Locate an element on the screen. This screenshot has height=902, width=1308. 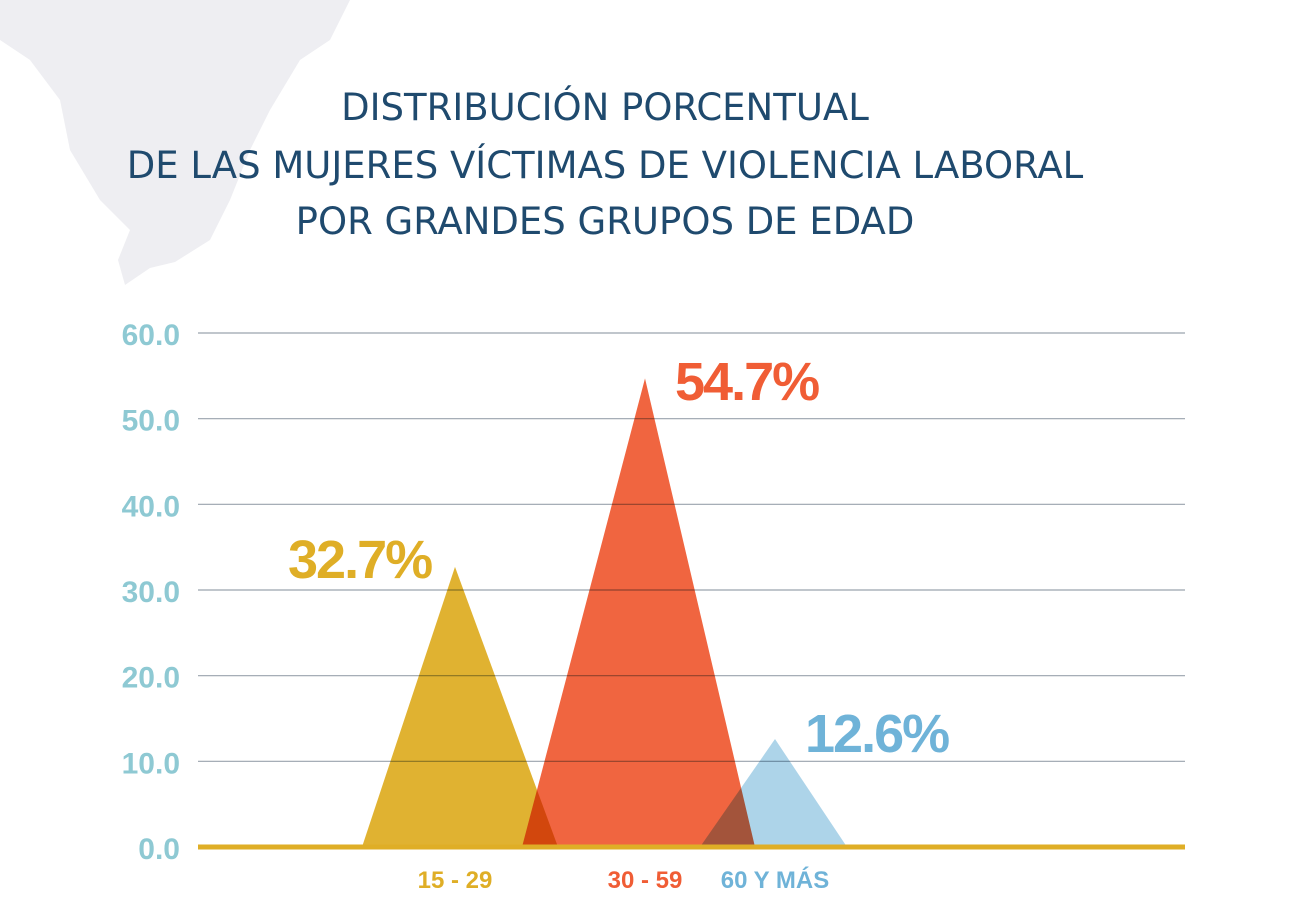
background-map-shape is located at coordinates (175, 142).